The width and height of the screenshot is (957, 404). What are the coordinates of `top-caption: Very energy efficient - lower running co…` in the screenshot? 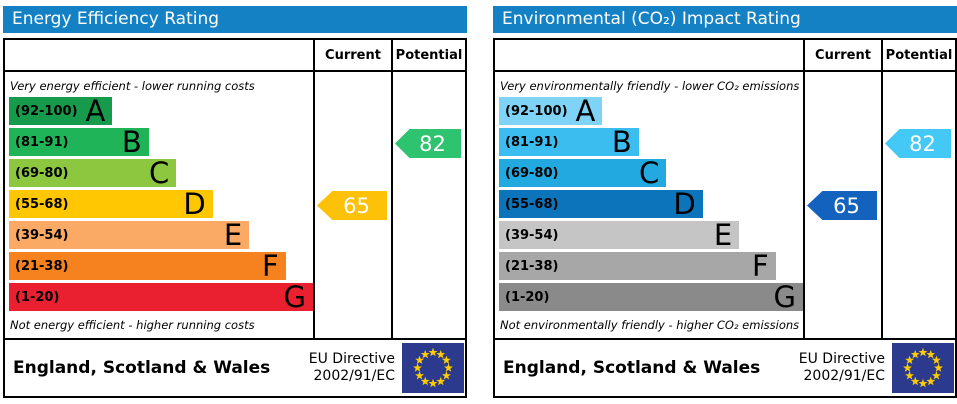 It's located at (132, 86).